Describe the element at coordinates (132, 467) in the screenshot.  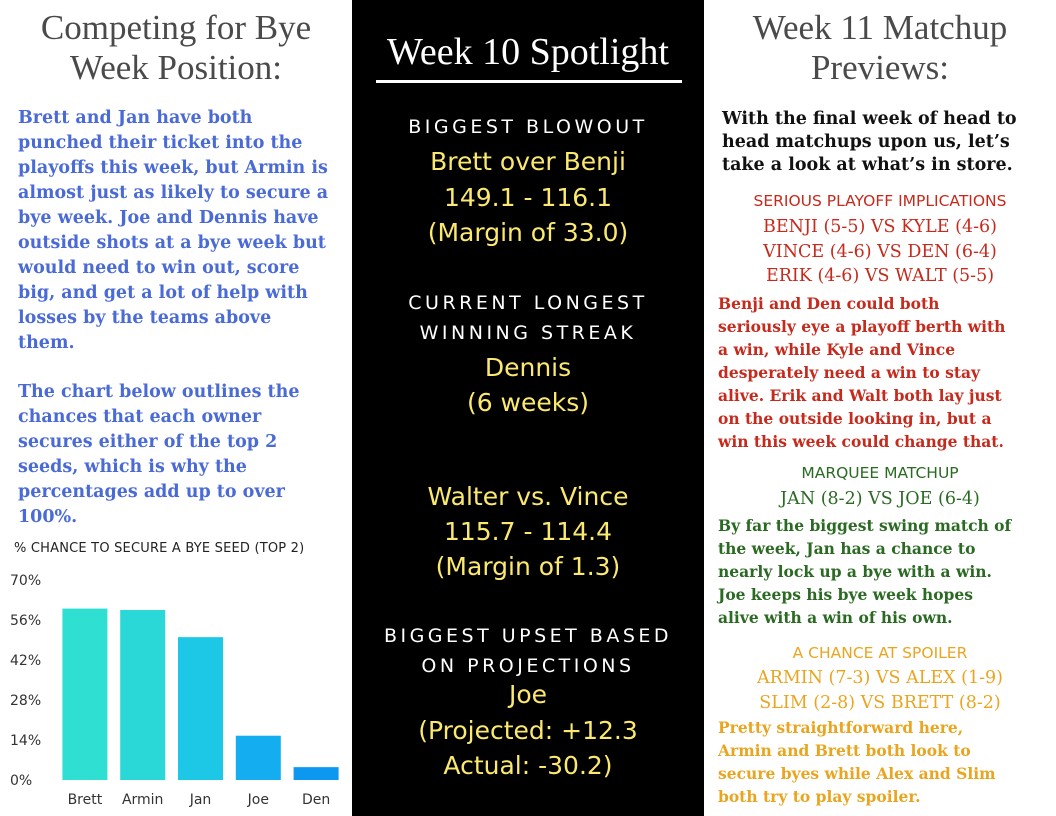
I see `left-para2-line: seeds, which is why the` at that location.